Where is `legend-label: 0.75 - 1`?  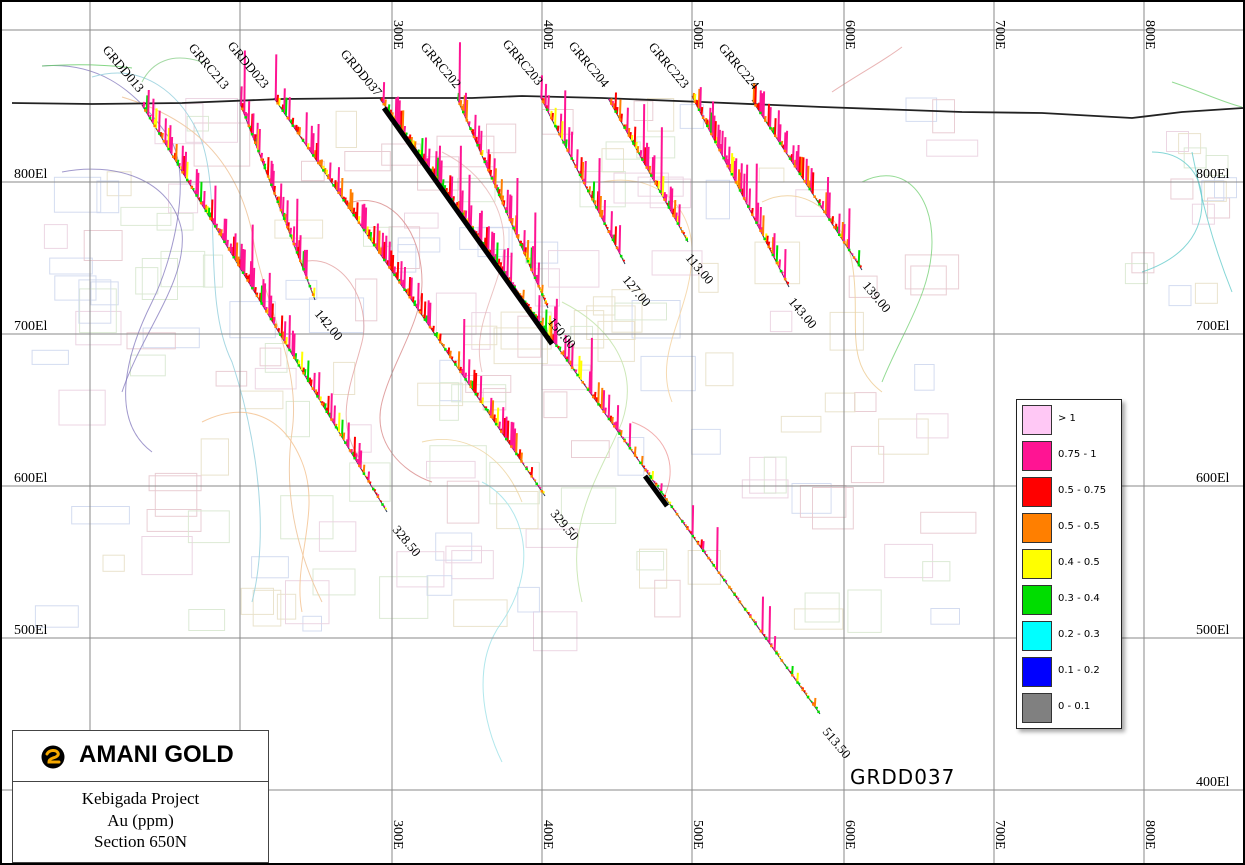 legend-label: 0.75 - 1 is located at coordinates (1077, 454).